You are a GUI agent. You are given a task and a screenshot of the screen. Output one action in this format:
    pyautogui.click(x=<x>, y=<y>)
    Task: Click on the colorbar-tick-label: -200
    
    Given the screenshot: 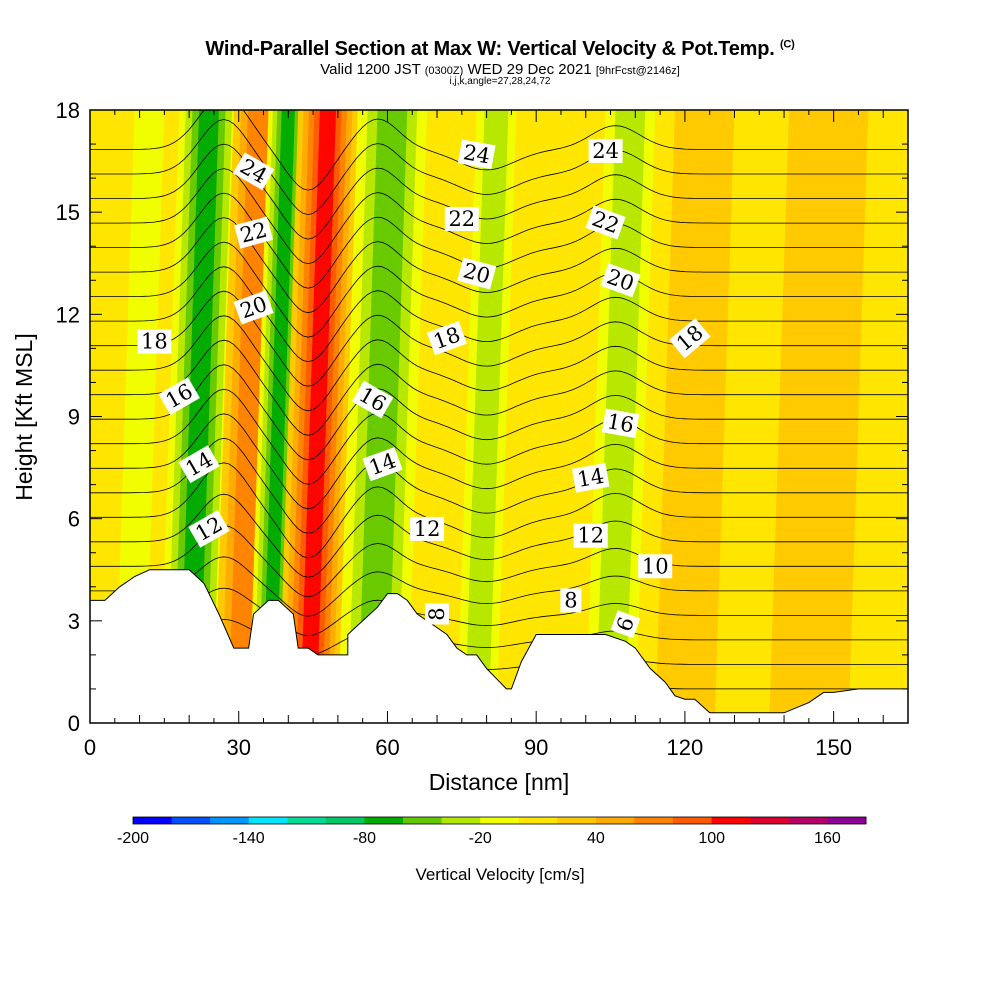 What is the action you would take?
    pyautogui.click(x=133, y=838)
    